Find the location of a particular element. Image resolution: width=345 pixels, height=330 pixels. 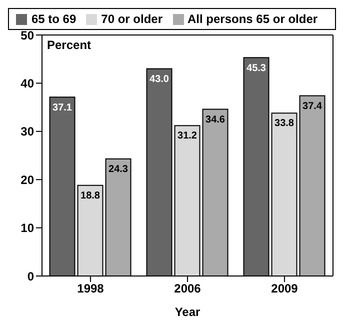

data-label: 43.0 is located at coordinates (160, 79).